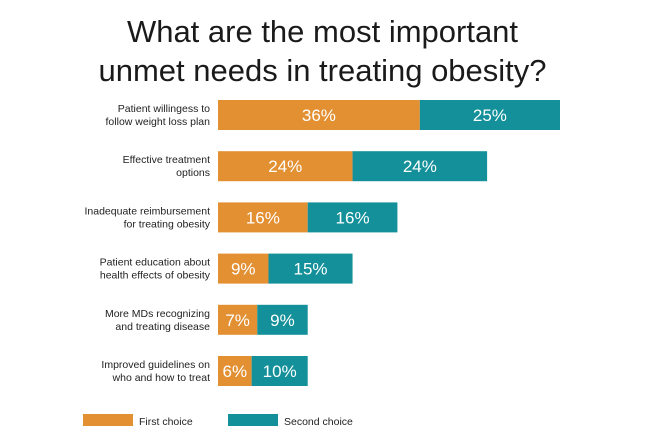 The width and height of the screenshot is (645, 439). Describe the element at coordinates (167, 224) in the screenshot. I see `category-label-line: for treating obesity` at that location.